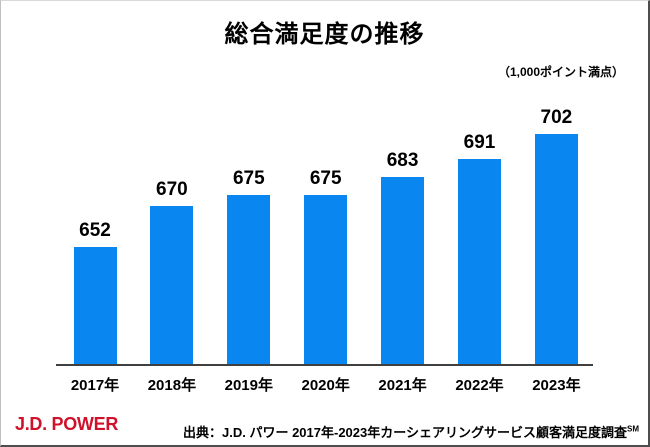  I want to click on bar-value-label: 691, so click(479, 142).